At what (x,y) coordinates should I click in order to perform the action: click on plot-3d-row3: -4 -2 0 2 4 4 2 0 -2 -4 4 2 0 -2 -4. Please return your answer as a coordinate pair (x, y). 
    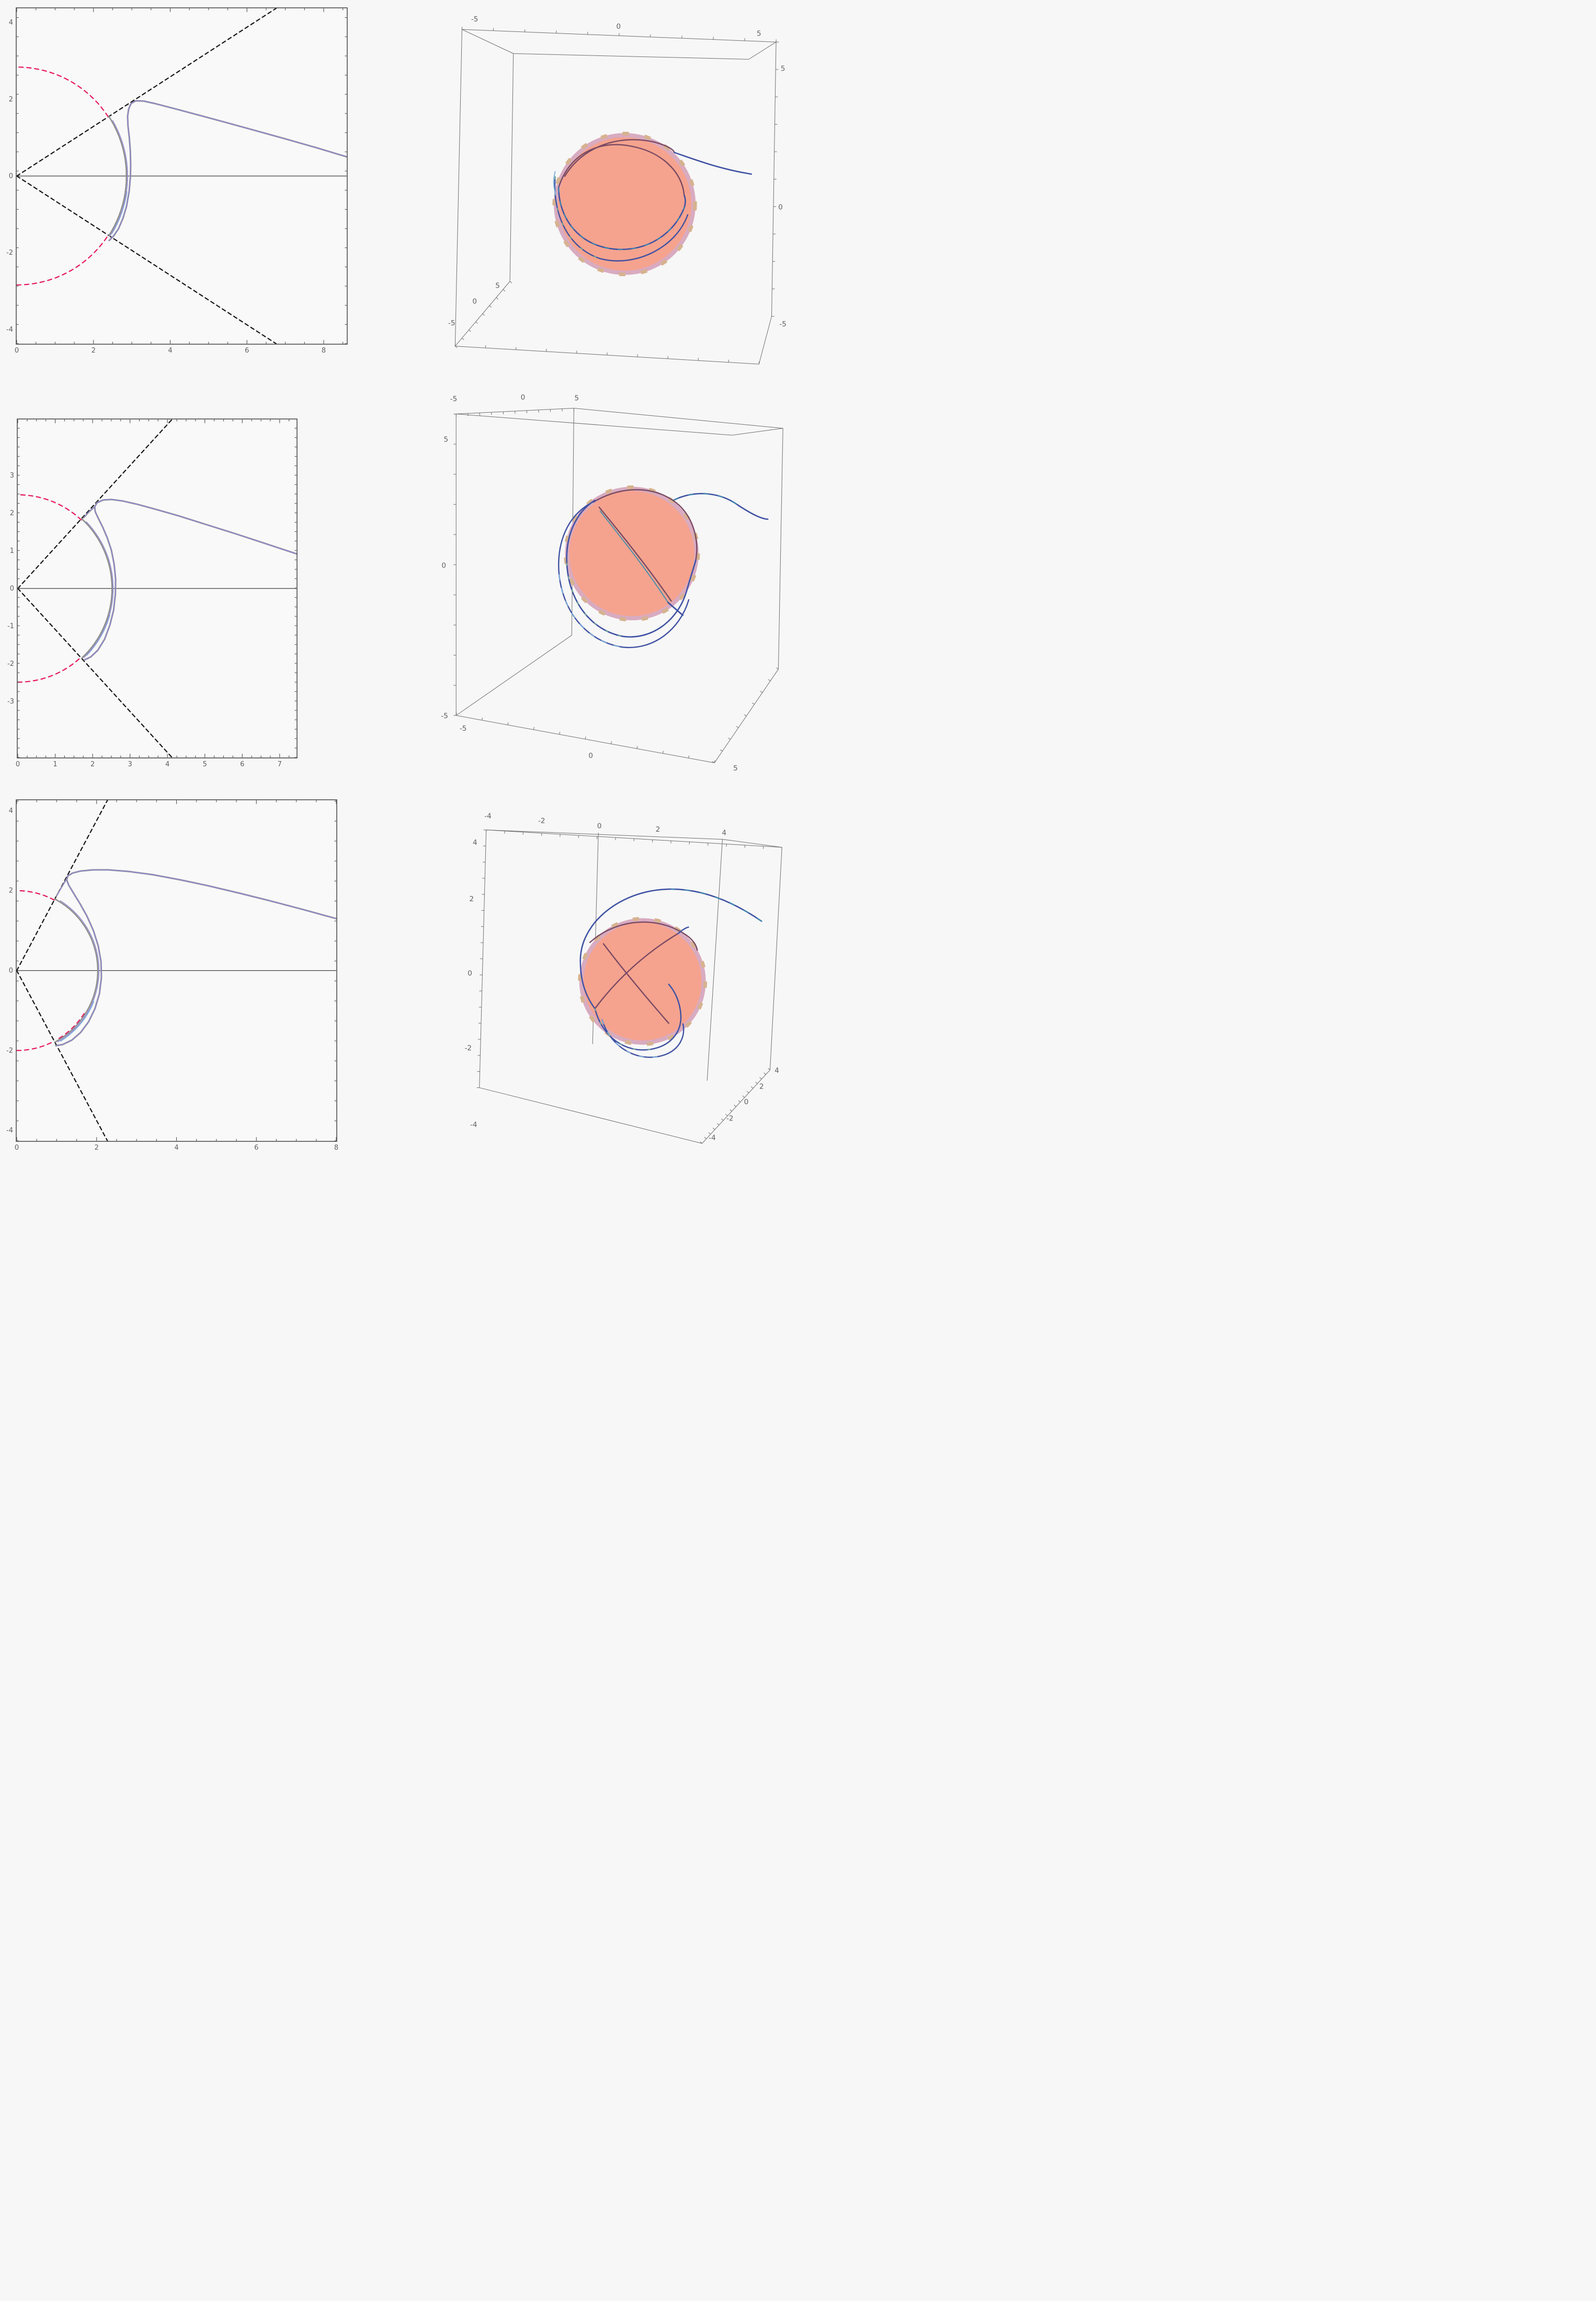
    Looking at the image, I should click on (624, 974).